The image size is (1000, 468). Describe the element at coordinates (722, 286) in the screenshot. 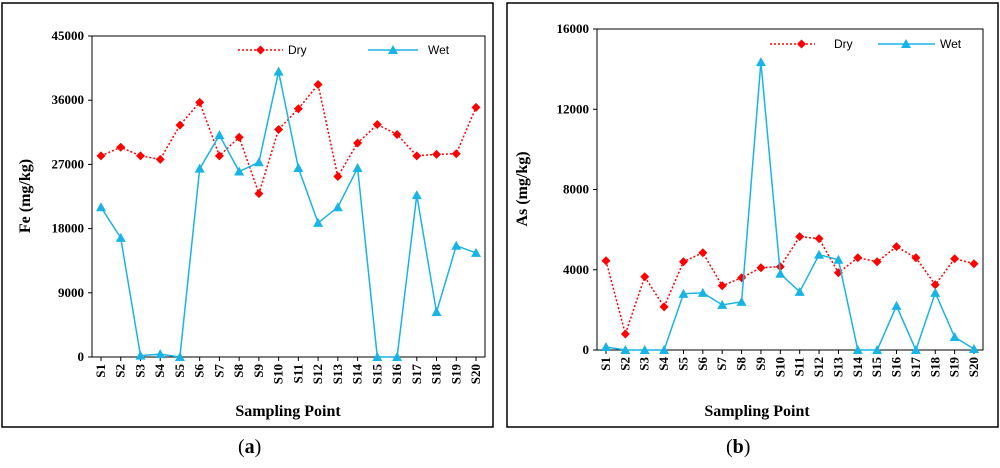

I see `data-point-dry-s7` at that location.